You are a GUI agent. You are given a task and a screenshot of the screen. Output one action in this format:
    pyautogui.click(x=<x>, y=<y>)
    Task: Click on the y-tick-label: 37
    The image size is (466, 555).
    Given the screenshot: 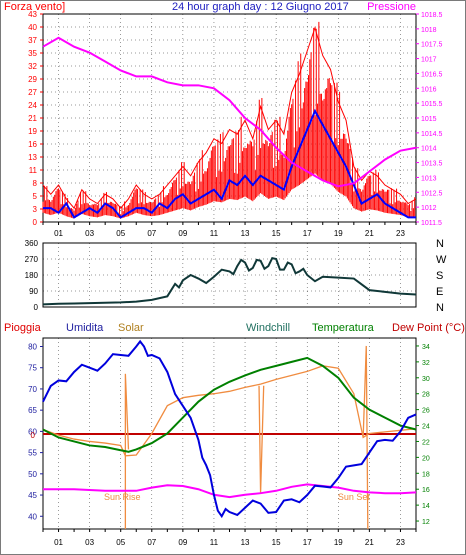 What is the action you would take?
    pyautogui.click(x=32, y=40)
    